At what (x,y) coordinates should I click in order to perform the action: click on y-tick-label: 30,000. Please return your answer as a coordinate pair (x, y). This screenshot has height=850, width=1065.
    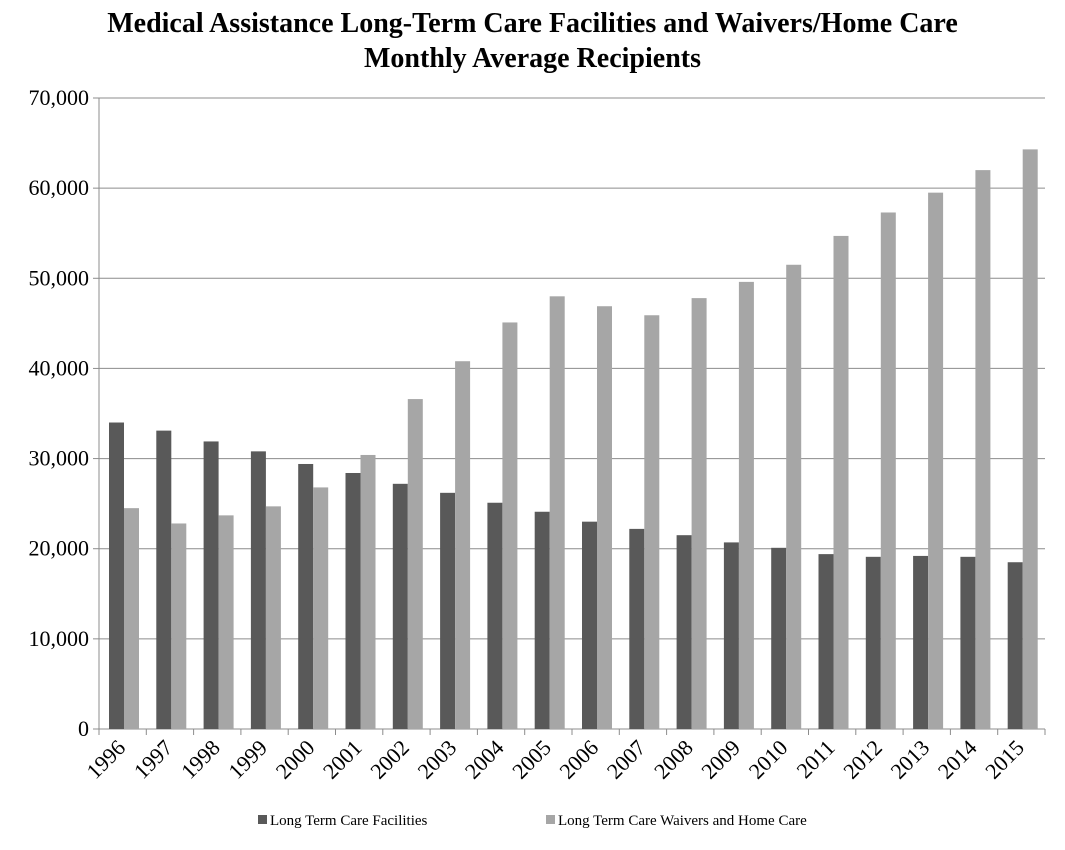
    Looking at the image, I should click on (59, 458).